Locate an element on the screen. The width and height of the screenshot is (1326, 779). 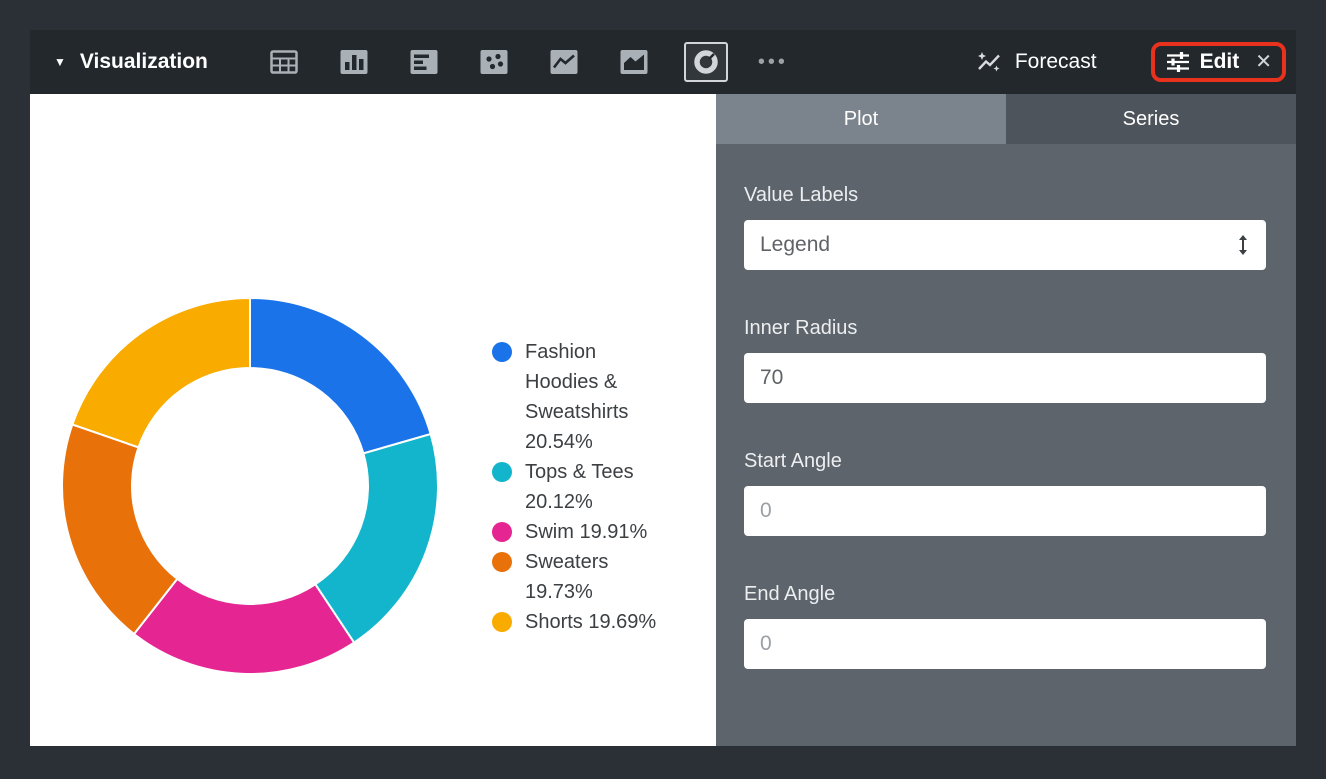
bar-chart-icon is located at coordinates (424, 62).